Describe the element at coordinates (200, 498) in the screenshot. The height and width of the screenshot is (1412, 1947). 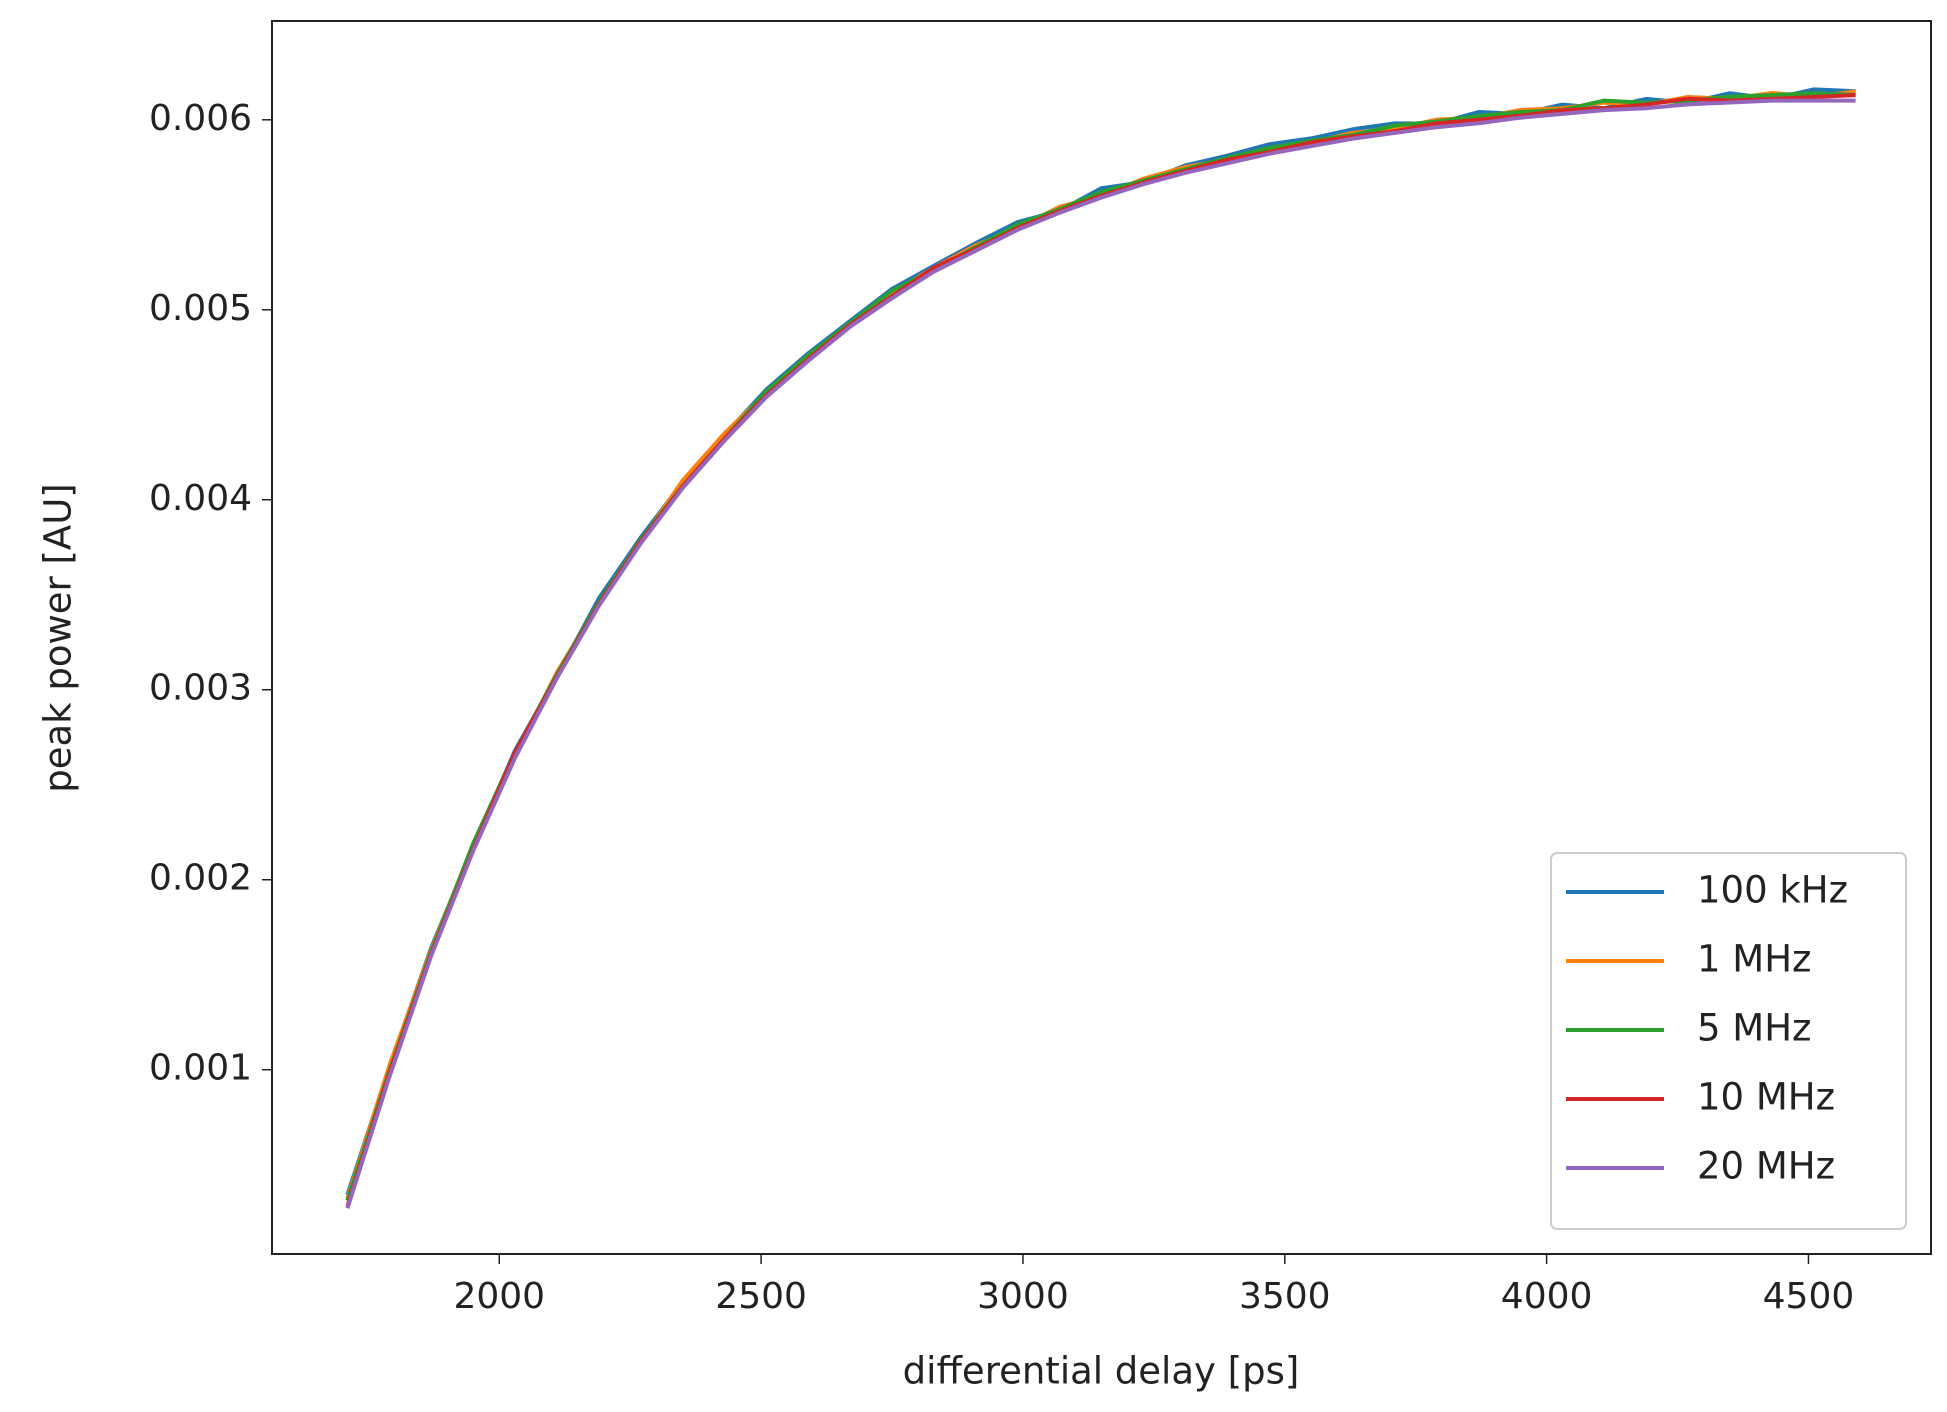
I see `y-tick-label: 0.004` at that location.